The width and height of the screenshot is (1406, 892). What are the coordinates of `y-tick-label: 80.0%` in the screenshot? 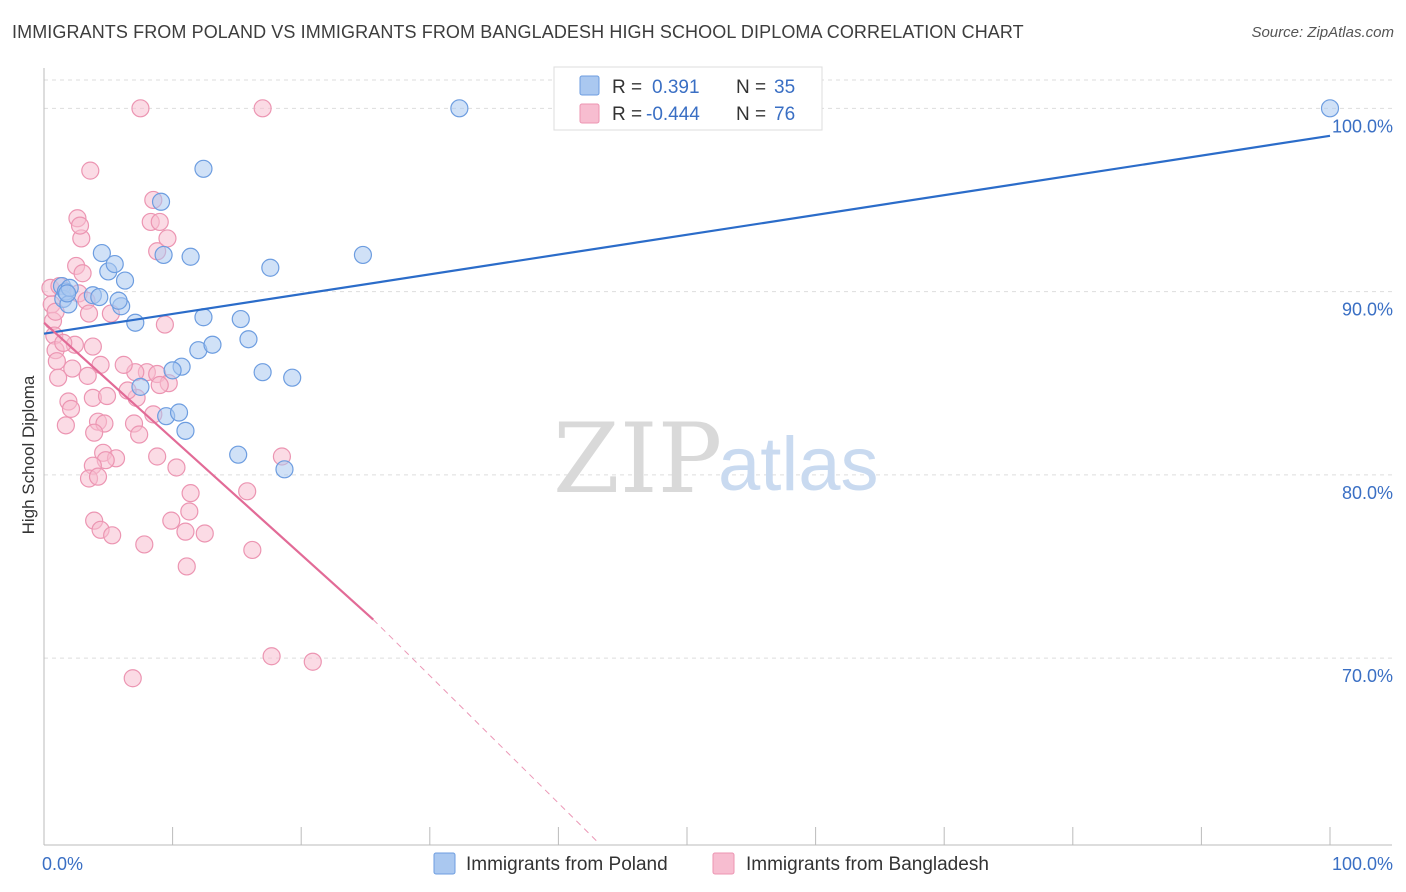 It's located at (1367, 493).